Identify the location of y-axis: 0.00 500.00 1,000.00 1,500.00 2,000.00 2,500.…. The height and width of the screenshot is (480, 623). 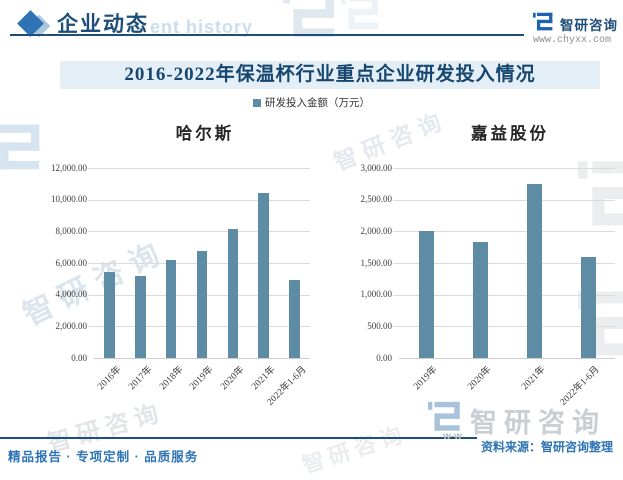
(367, 263).